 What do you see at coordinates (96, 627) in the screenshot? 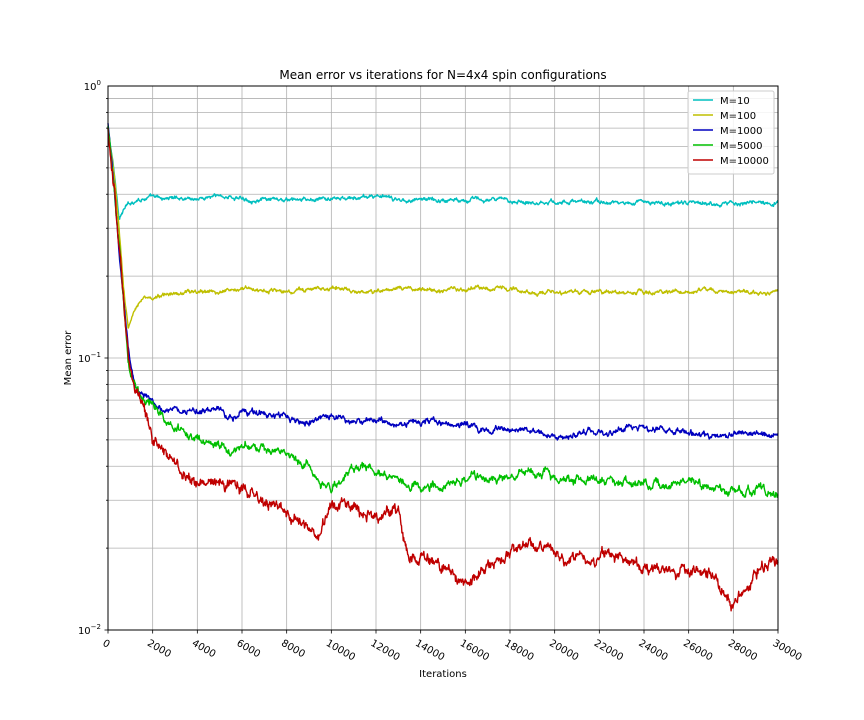
I see `y-tick-exponent: −2` at bounding box center [96, 627].